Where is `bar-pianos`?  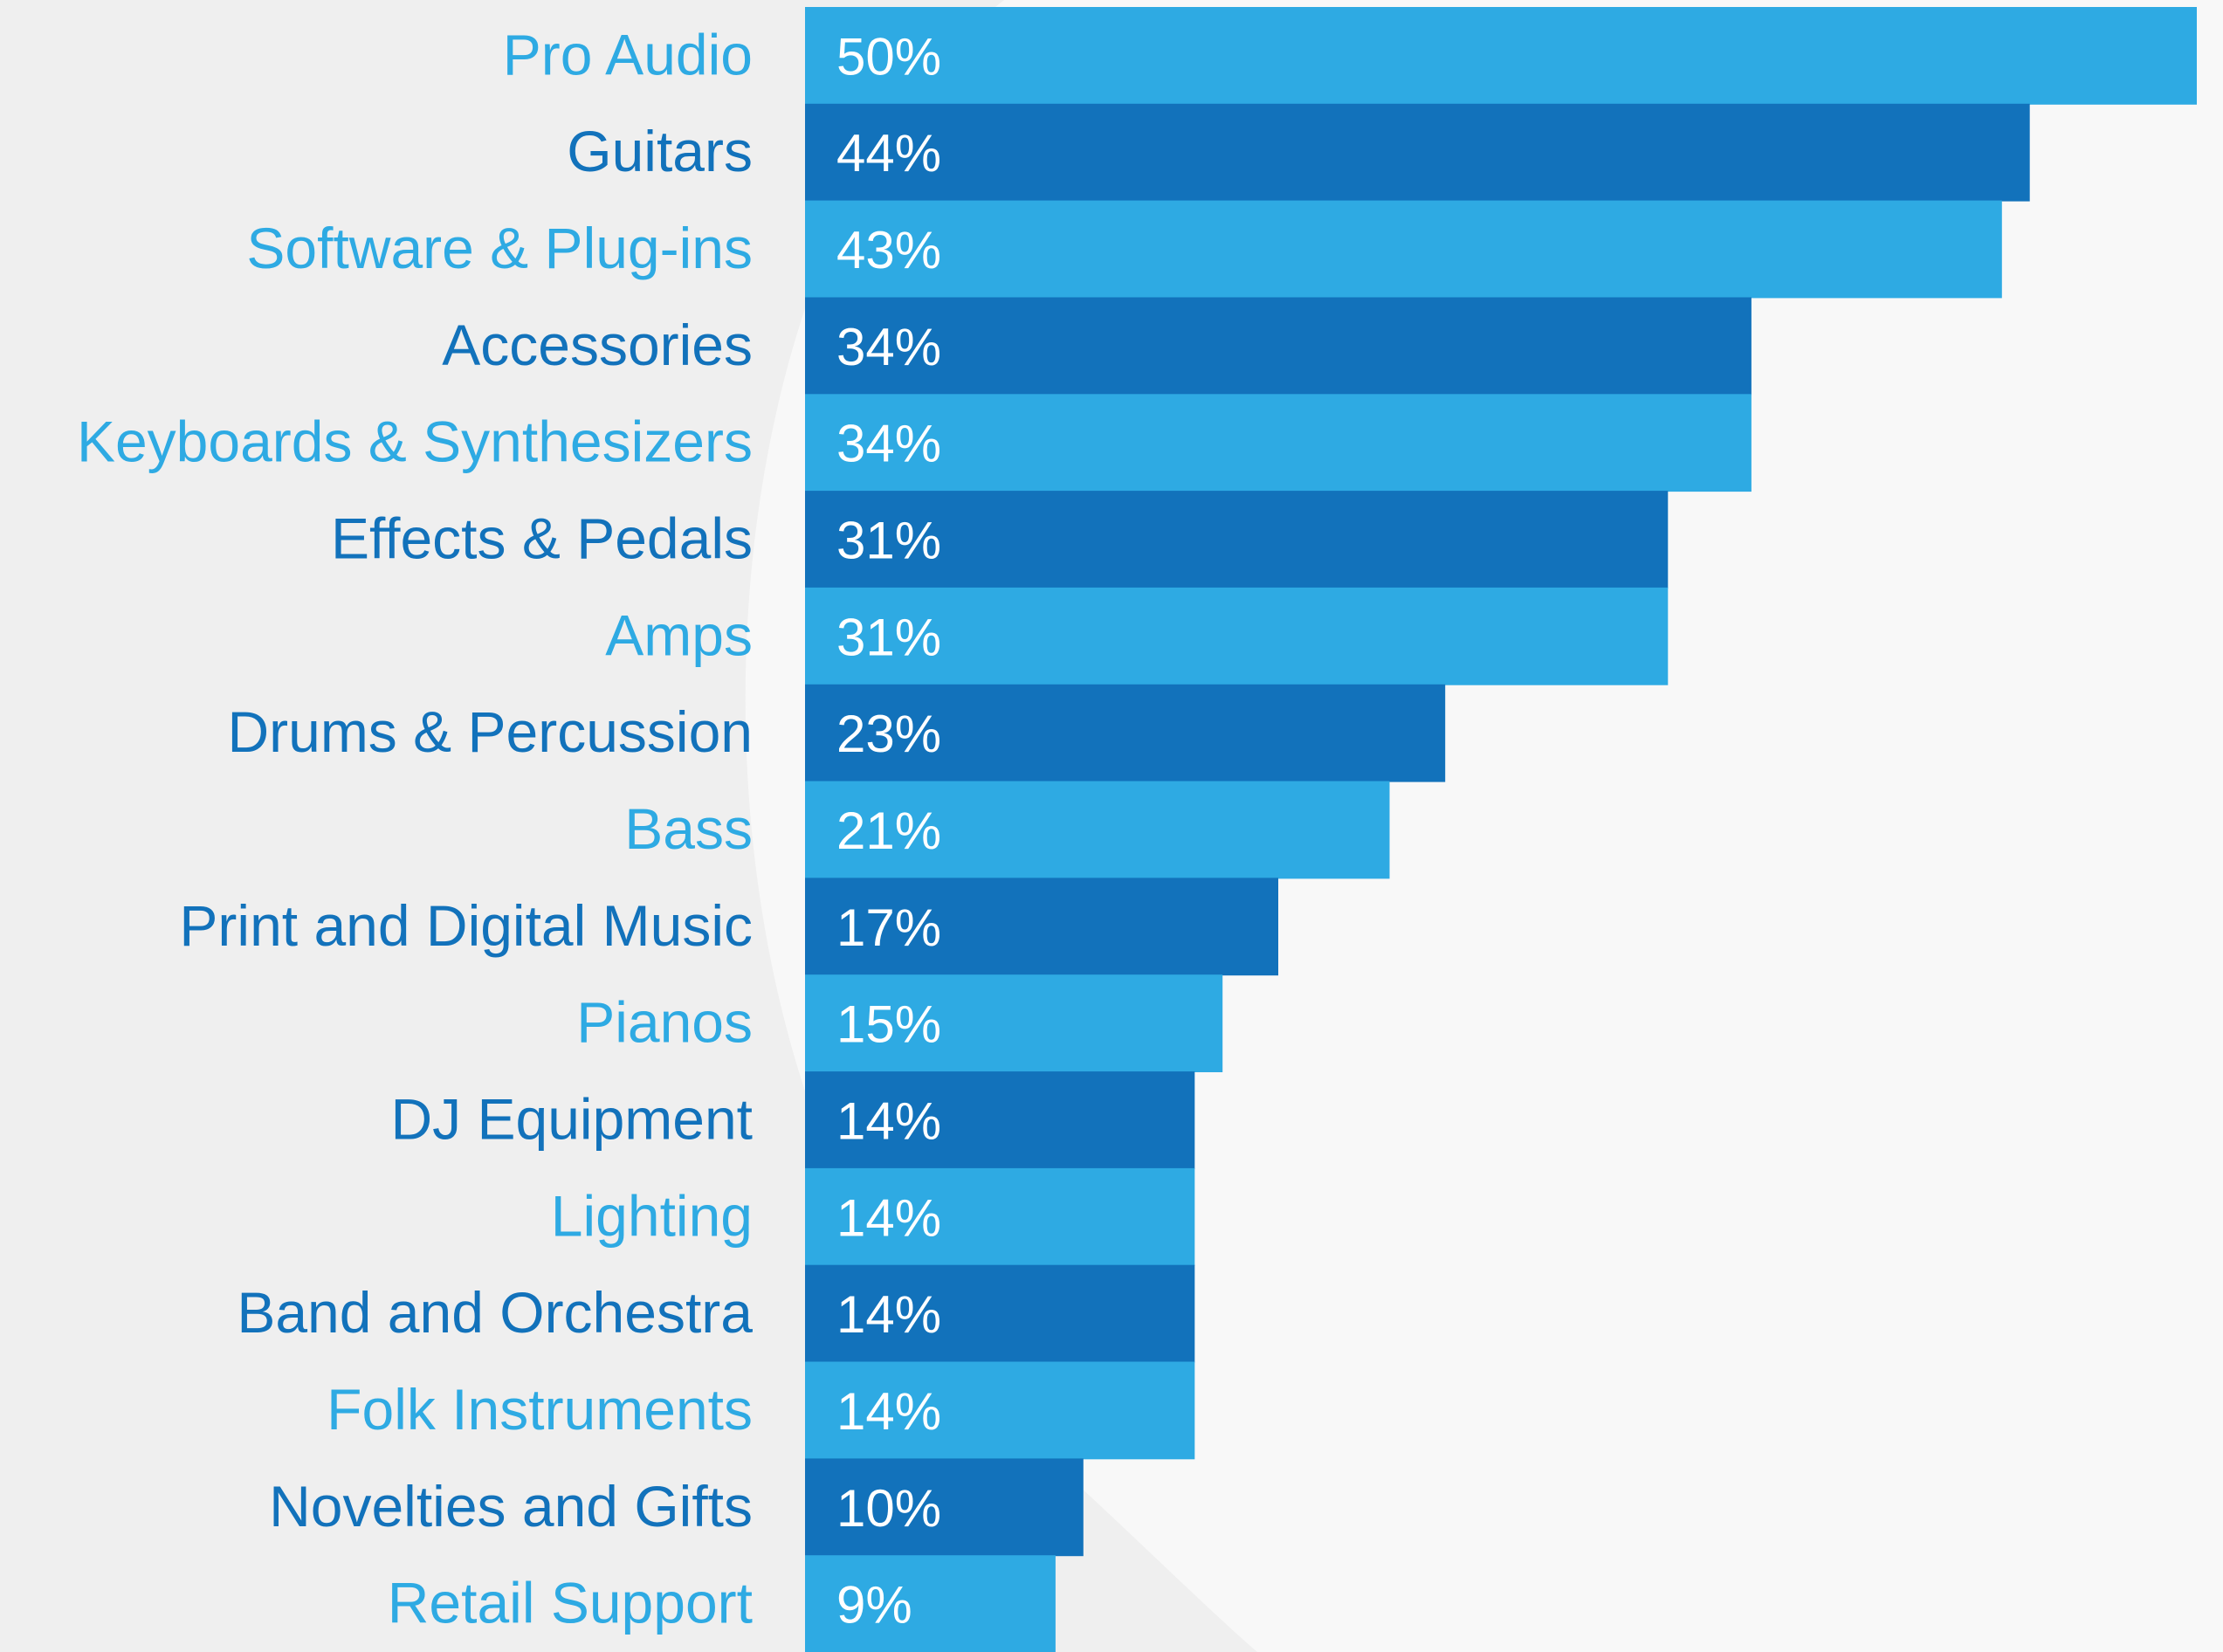
bar-pianos is located at coordinates (1014, 1023).